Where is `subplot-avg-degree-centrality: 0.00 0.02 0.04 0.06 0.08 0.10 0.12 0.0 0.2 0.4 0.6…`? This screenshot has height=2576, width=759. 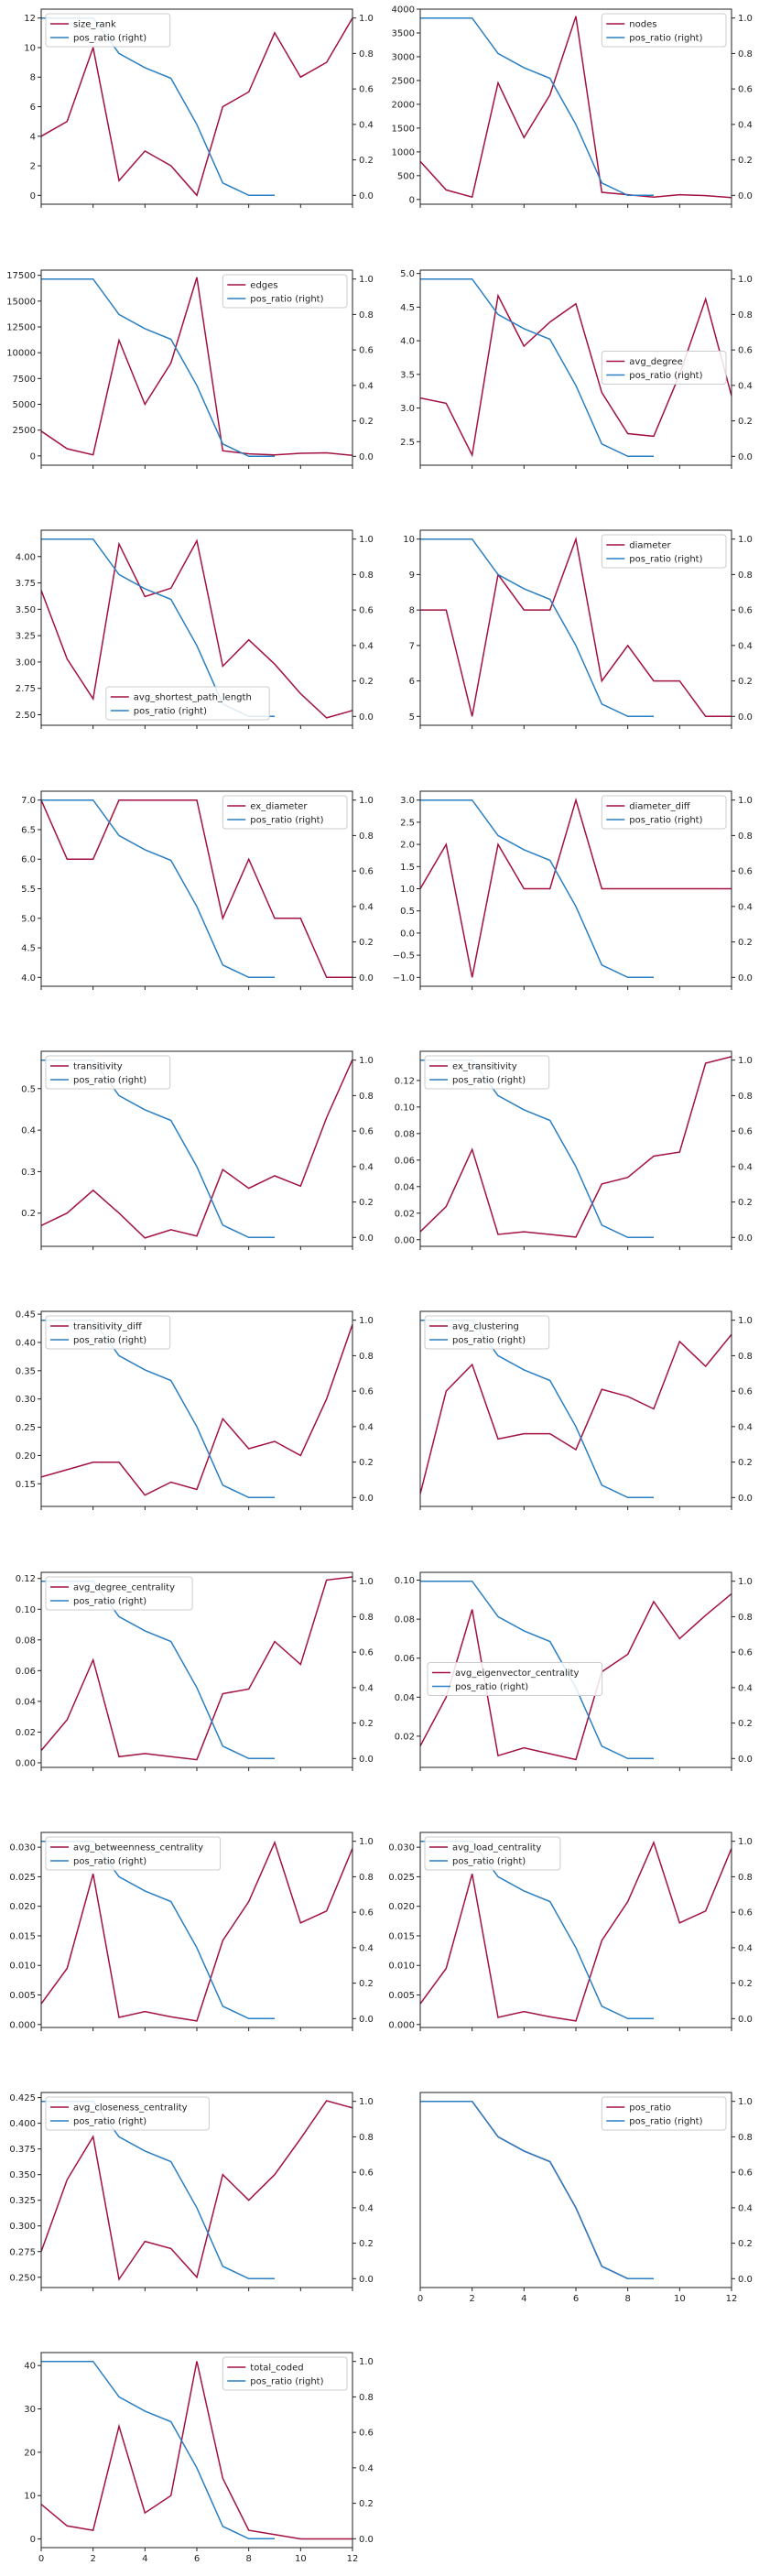 subplot-avg-degree-centrality: 0.00 0.02 0.04 0.06 0.08 0.10 0.12 0.0 0.2 0.4 0.6… is located at coordinates (195, 1671).